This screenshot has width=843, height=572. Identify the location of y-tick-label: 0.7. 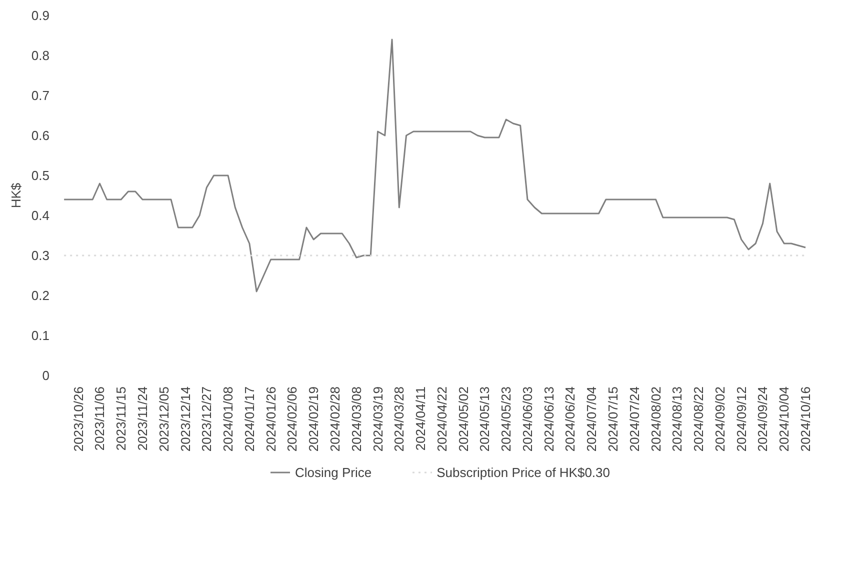
(40, 95).